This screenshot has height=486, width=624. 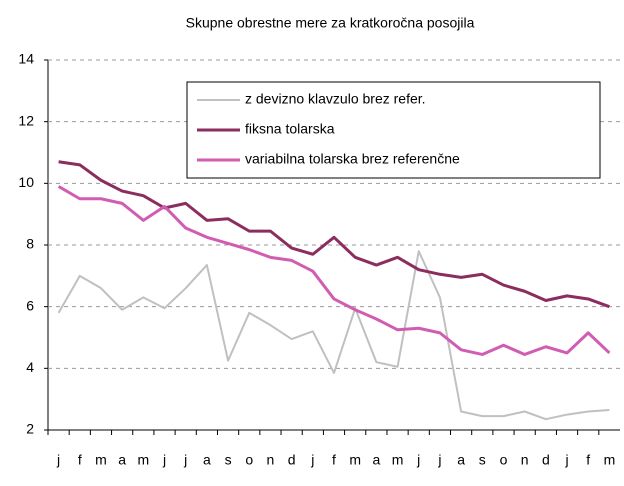 What do you see at coordinates (26, 182) in the screenshot?
I see `y-tick-label: 10` at bounding box center [26, 182].